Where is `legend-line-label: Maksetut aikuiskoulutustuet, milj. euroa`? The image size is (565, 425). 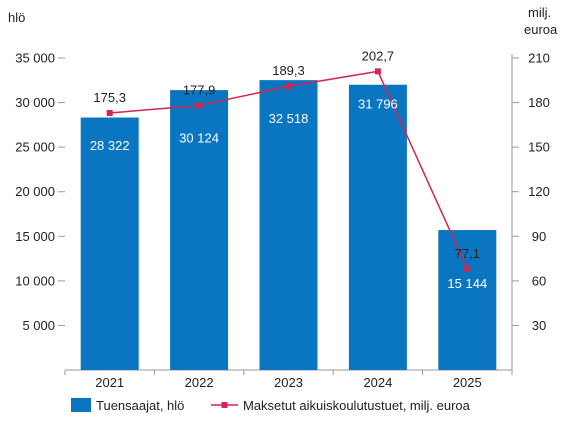 legend-line-label: Maksetut aikuiskoulutustuet, milj. euroa is located at coordinates (357, 405).